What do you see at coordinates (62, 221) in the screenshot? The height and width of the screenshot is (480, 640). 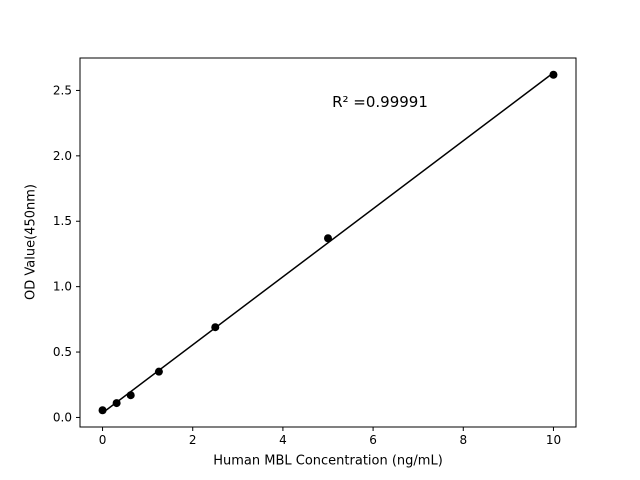 I see `y-tick-label: 1.5` at bounding box center [62, 221].